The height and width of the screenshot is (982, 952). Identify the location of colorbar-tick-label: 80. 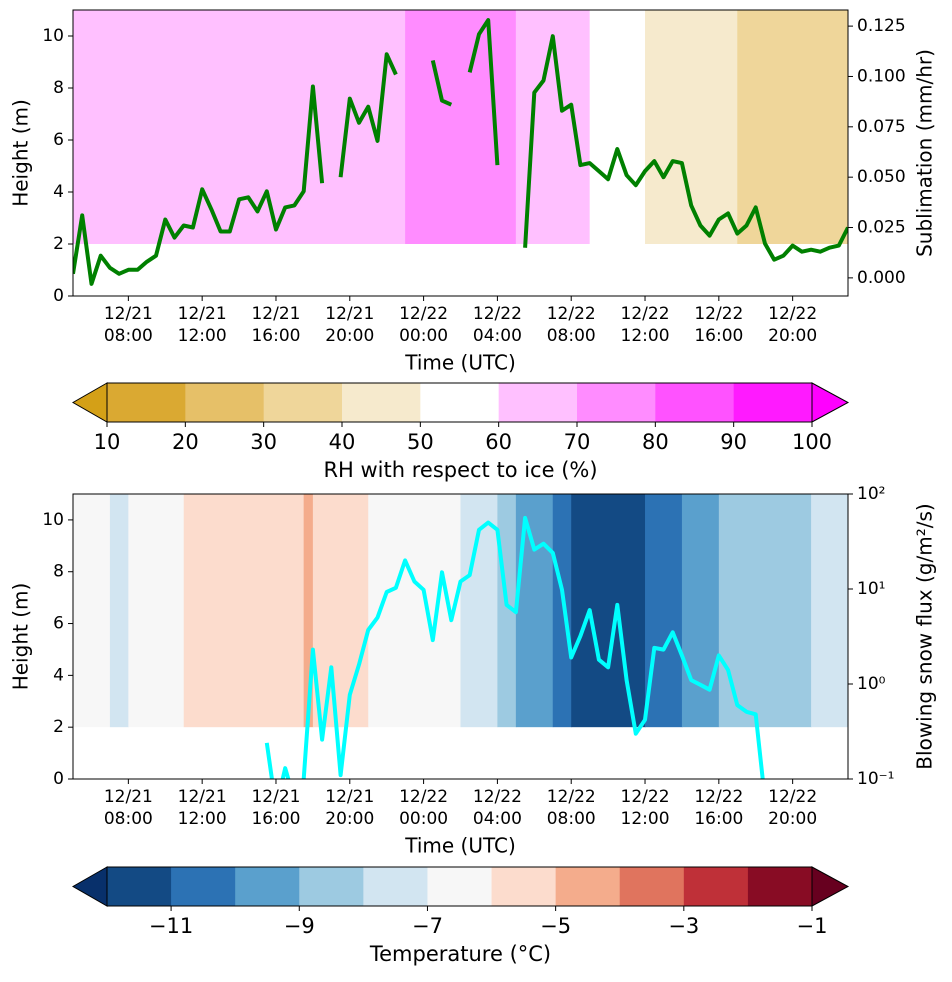
(655, 442).